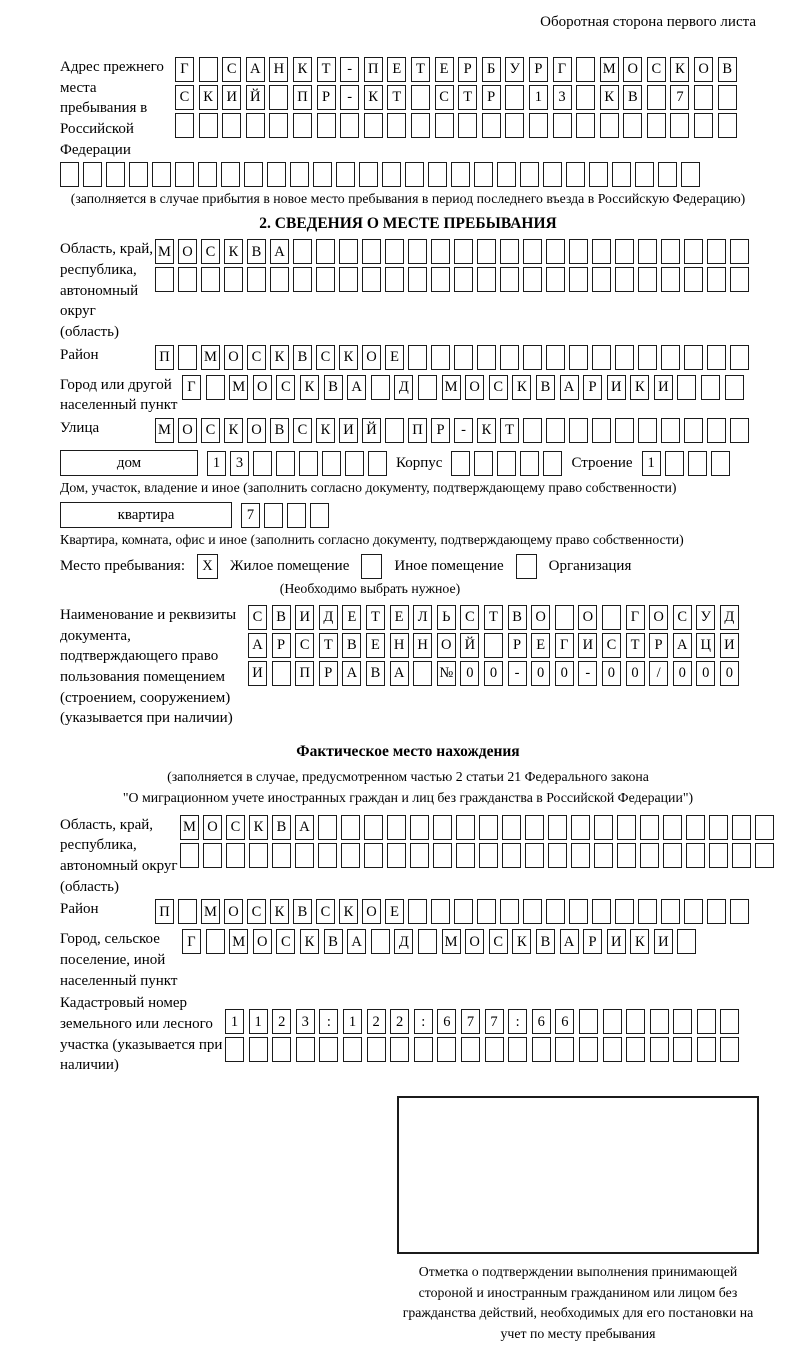  Describe the element at coordinates (376, 1022) in the screenshot. I see `char-cell: 2` at that location.